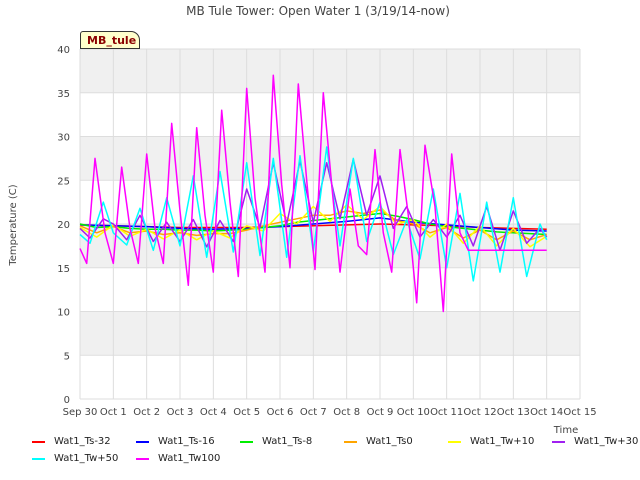 This screenshot has width=640, height=480. I want to click on x-tick-label: Oct 4, so click(213, 412).